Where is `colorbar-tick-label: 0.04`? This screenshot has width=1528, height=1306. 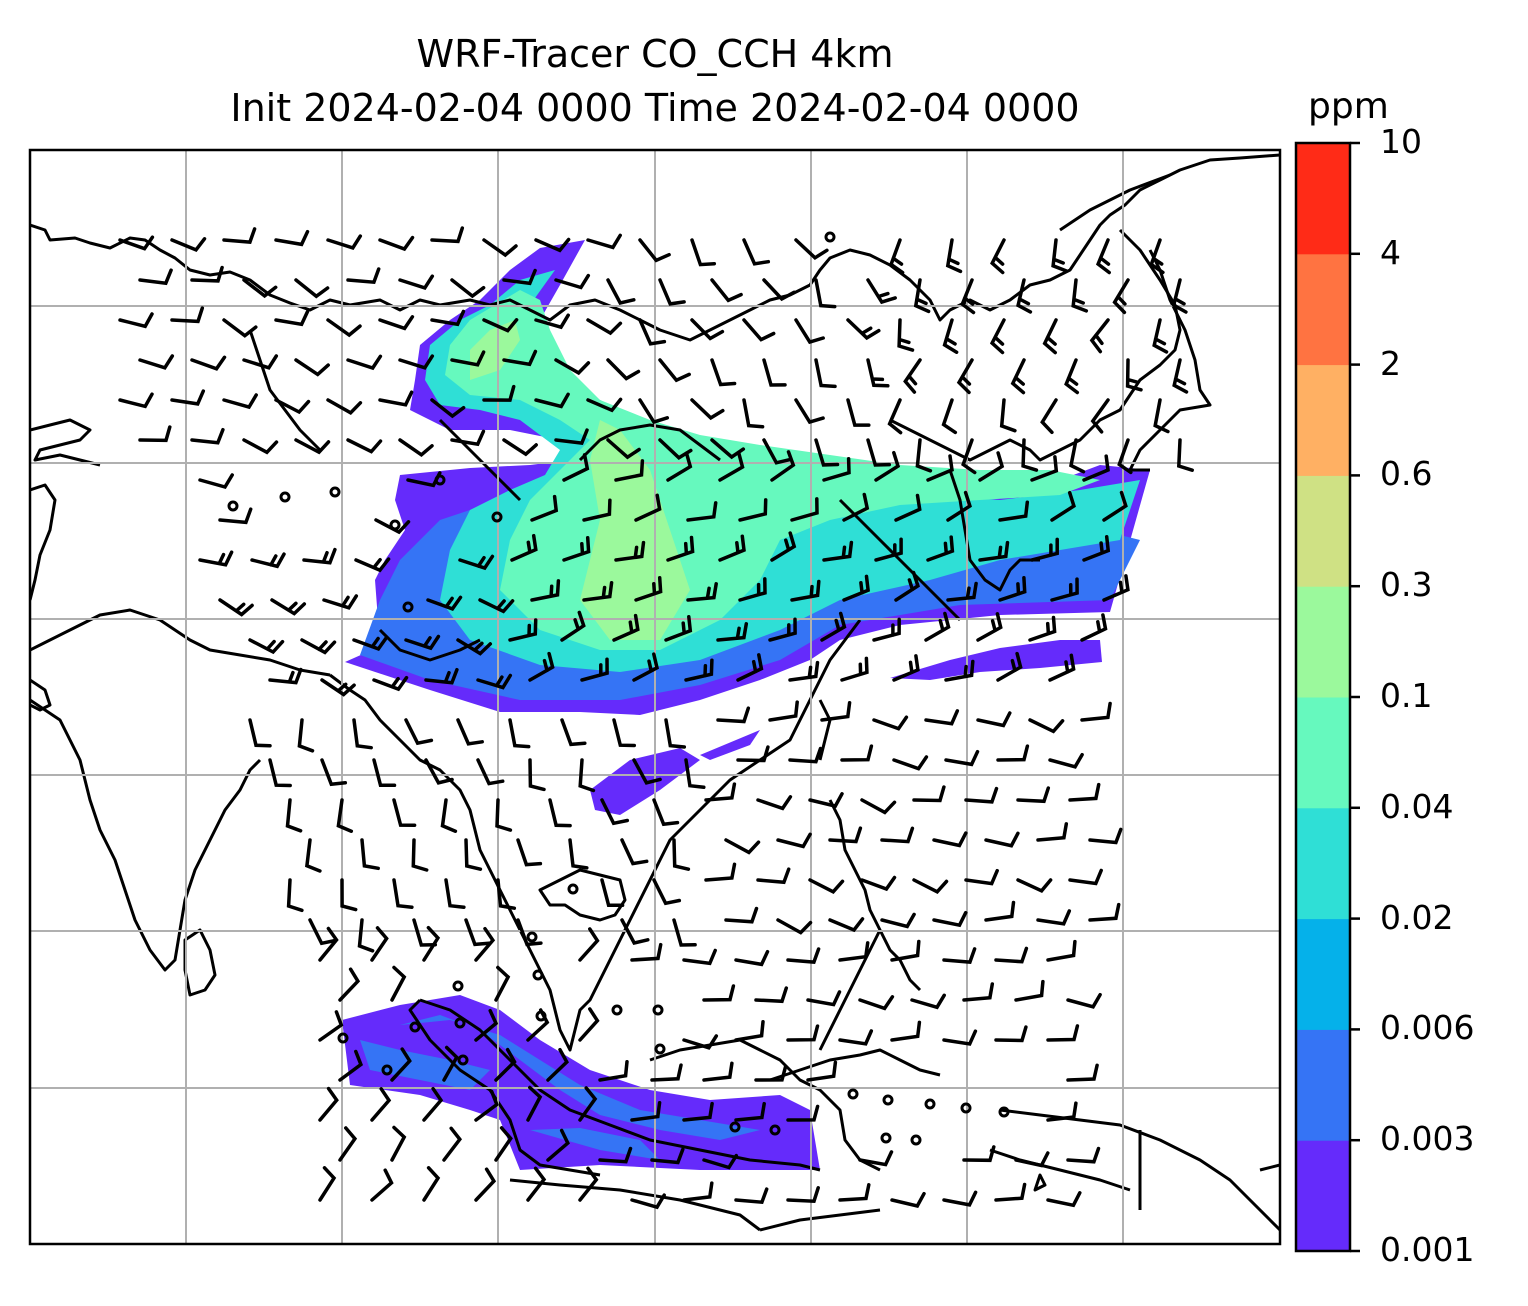
colorbar-tick-label: 0.04 is located at coordinates (1417, 806).